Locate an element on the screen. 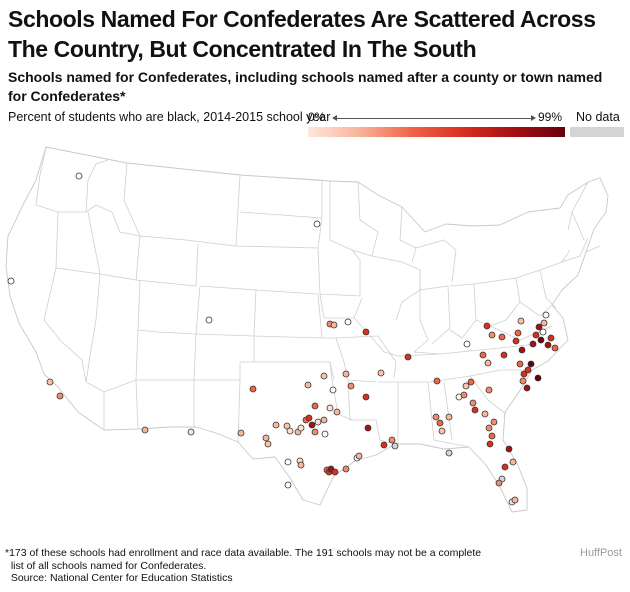  legend-color-scale is located at coordinates (436, 132).